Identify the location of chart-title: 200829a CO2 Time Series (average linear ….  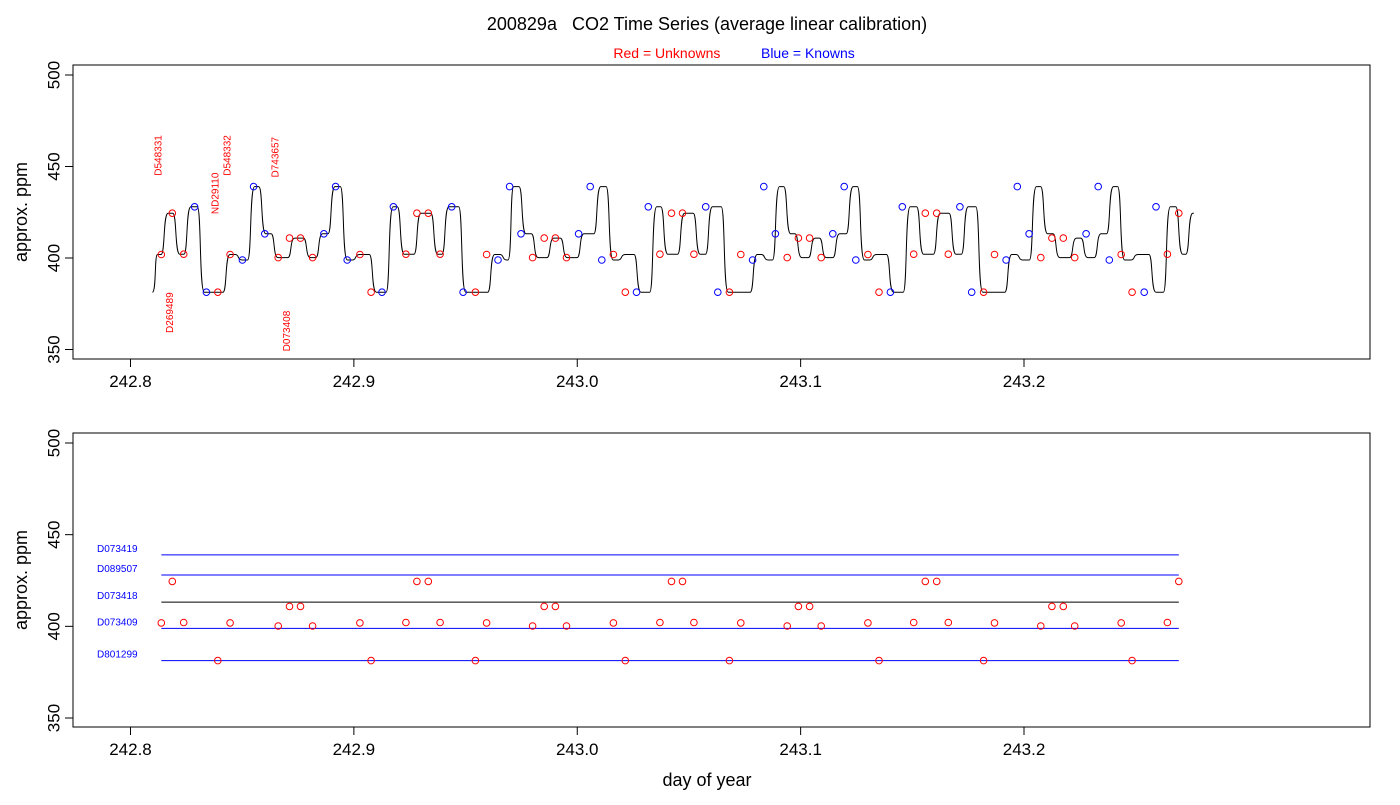
(707, 24).